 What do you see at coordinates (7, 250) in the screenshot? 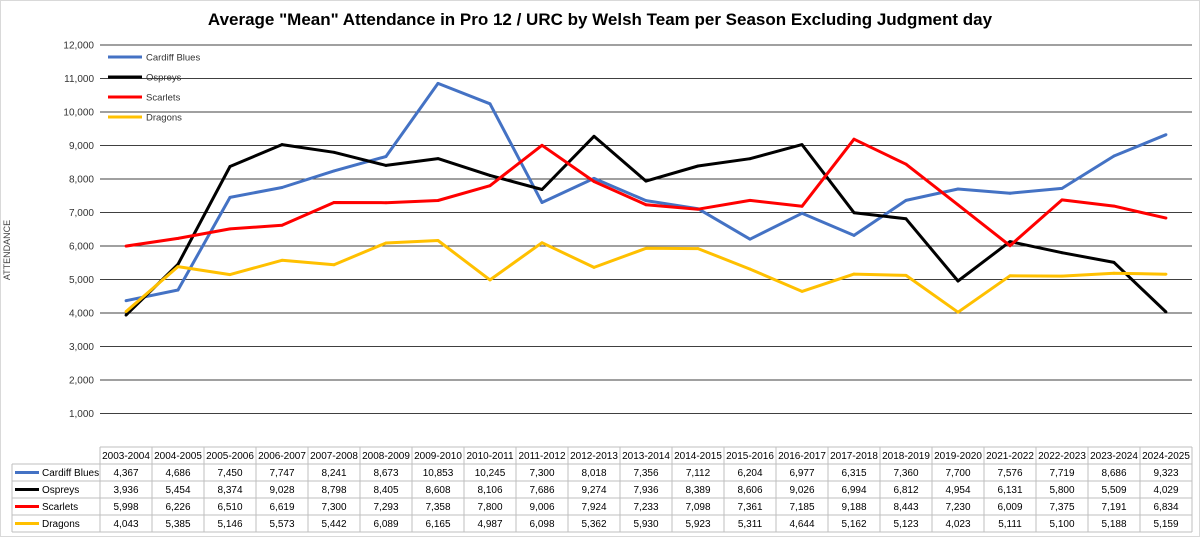
I see `y-axis-label: ATTENDANCE` at bounding box center [7, 250].